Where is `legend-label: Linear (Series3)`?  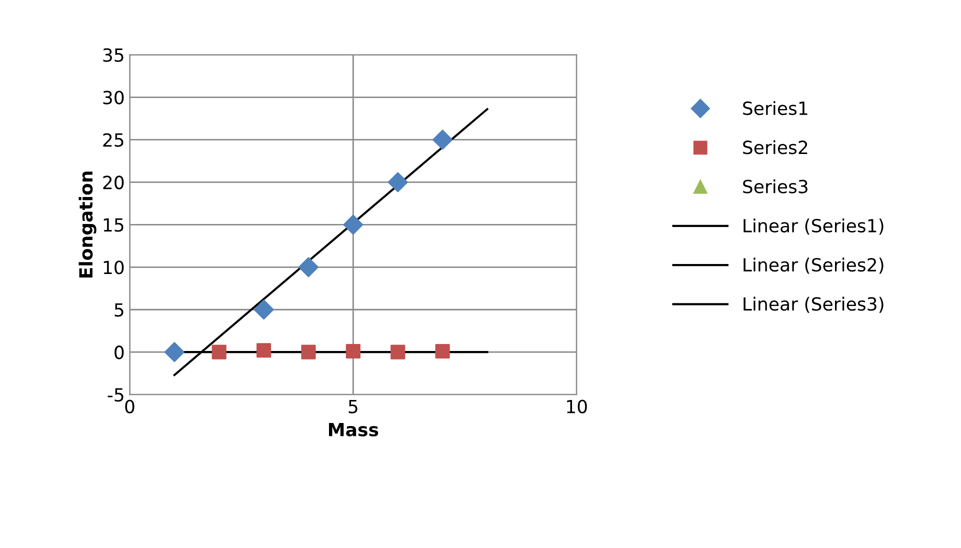 legend-label: Linear (Series3) is located at coordinates (814, 304).